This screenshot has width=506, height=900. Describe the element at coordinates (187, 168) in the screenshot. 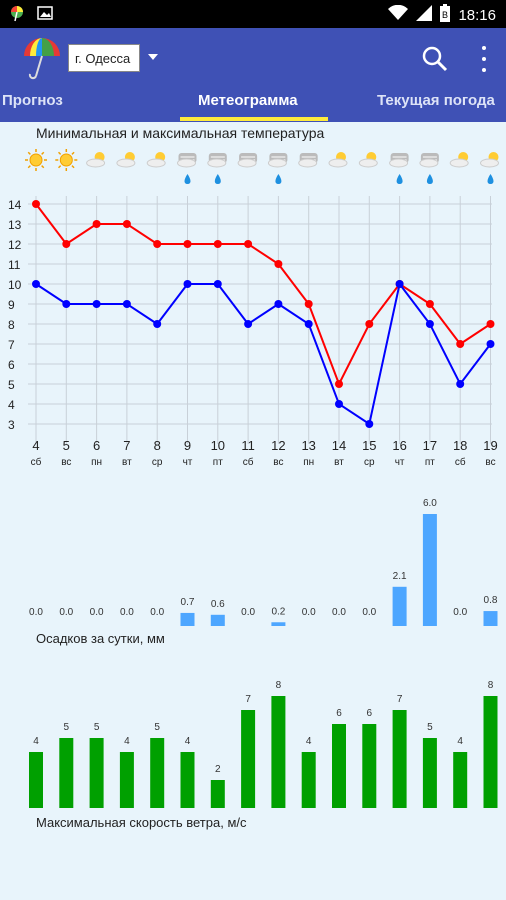

I see `cloudy-rain-icon` at that location.